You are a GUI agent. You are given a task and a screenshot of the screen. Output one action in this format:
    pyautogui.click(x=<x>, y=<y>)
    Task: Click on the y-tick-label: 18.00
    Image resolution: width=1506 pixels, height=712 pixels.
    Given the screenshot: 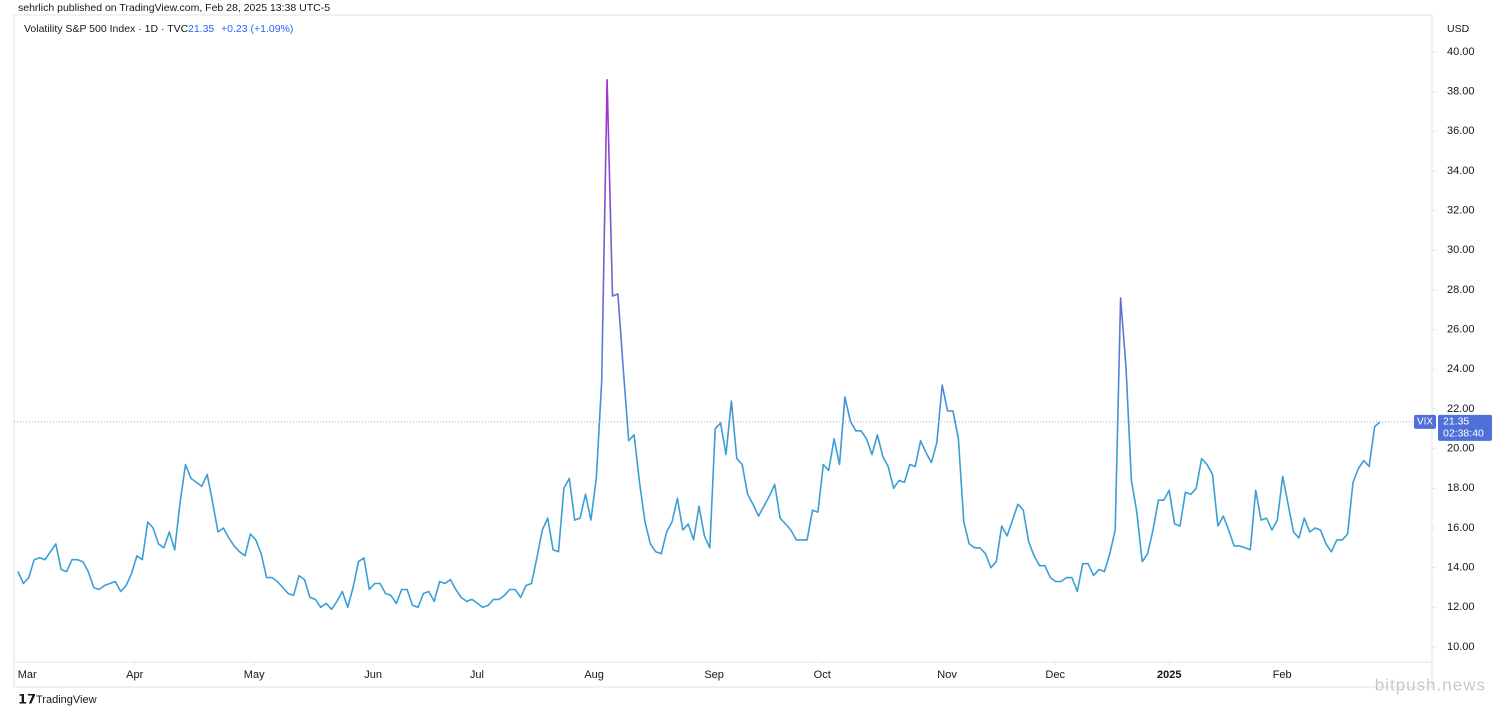 What is the action you would take?
    pyautogui.click(x=1461, y=488)
    